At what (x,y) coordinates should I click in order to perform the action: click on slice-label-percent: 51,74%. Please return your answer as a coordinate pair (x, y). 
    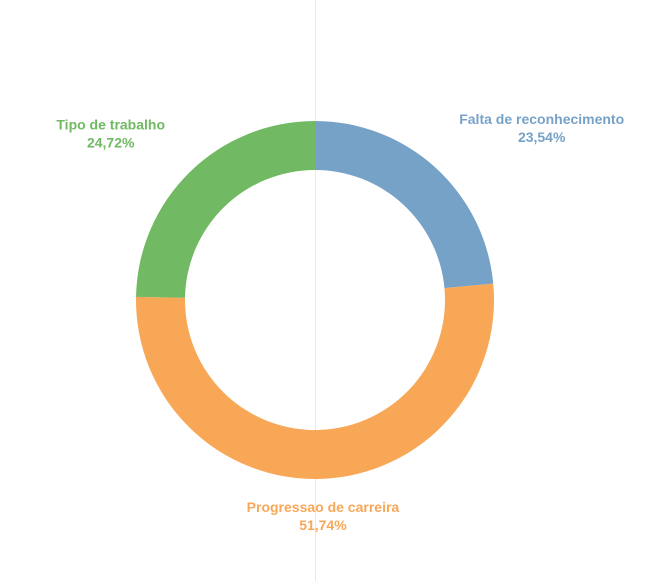
    Looking at the image, I should click on (323, 525).